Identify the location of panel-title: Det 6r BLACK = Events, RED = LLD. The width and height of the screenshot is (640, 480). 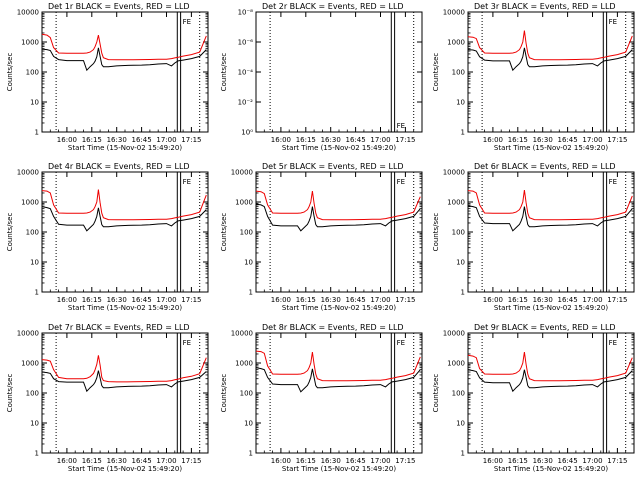
(545, 166).